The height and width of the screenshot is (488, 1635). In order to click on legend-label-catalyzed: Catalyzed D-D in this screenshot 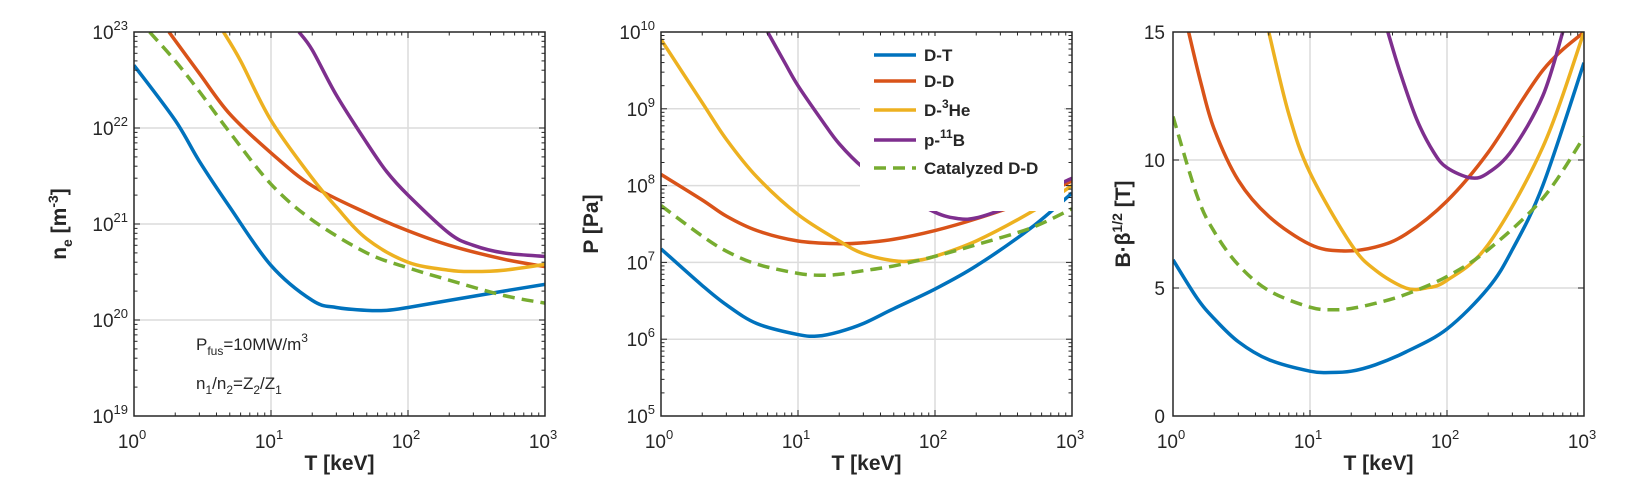, I will do `click(981, 168)`.